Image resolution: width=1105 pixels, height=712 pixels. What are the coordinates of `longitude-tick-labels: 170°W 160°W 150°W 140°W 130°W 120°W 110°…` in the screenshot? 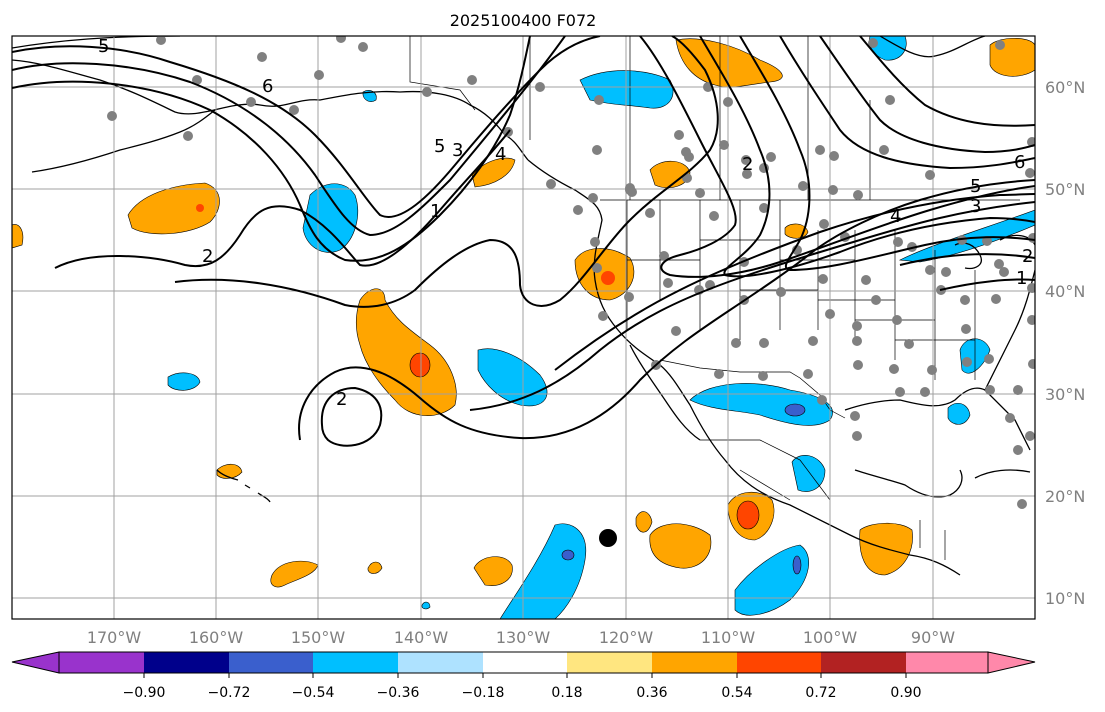 It's located at (521, 637).